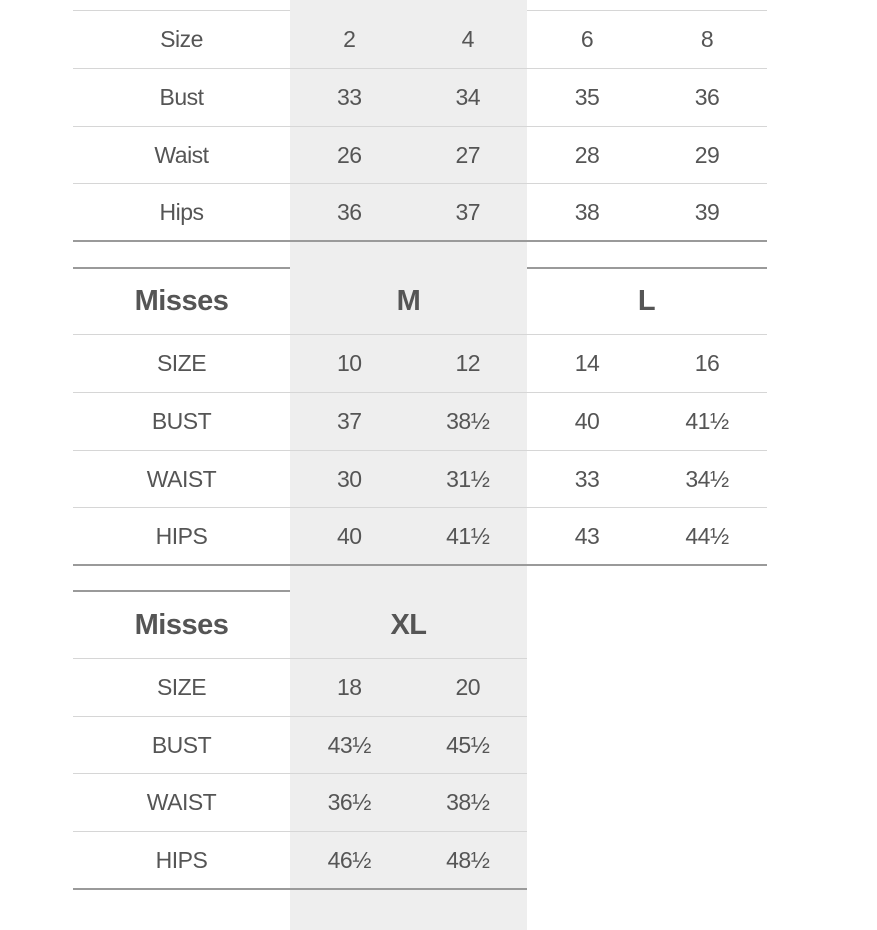  Describe the element at coordinates (408, 624) in the screenshot. I see `size-group-header: XL` at that location.